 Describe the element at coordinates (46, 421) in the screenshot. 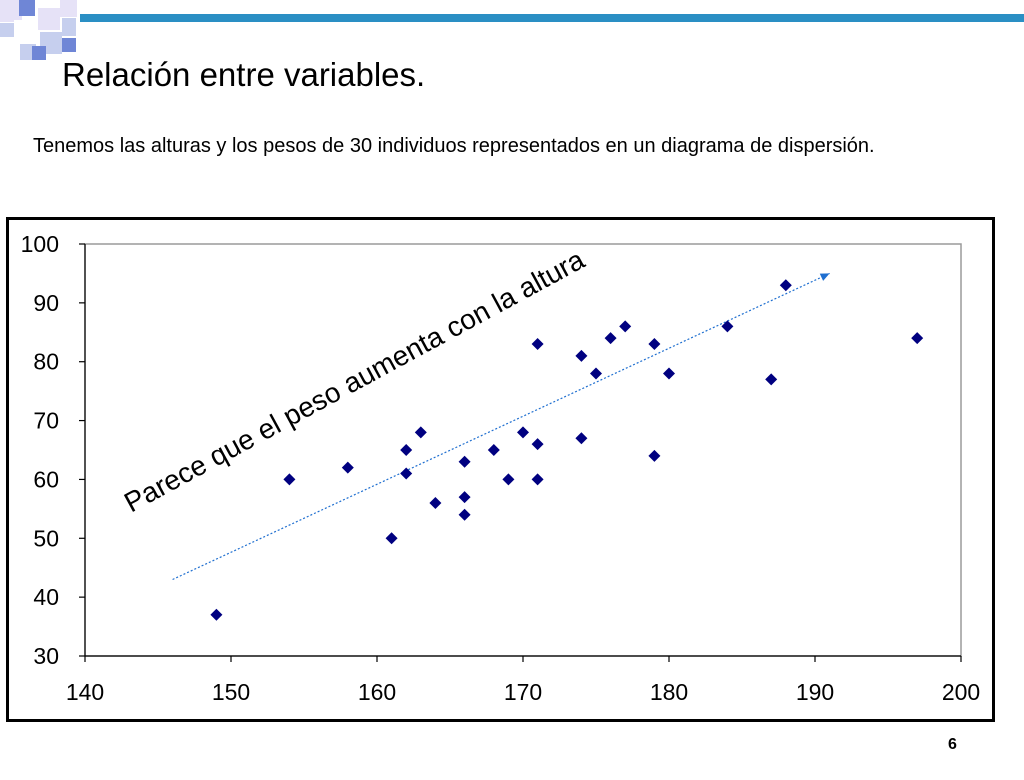

I see `y-tick-label: 70` at that location.